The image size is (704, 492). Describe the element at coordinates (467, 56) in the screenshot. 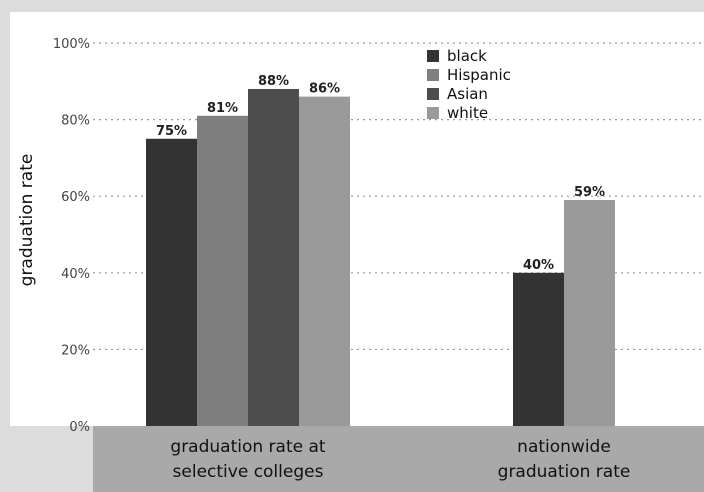

I see `legend-label: black` at that location.